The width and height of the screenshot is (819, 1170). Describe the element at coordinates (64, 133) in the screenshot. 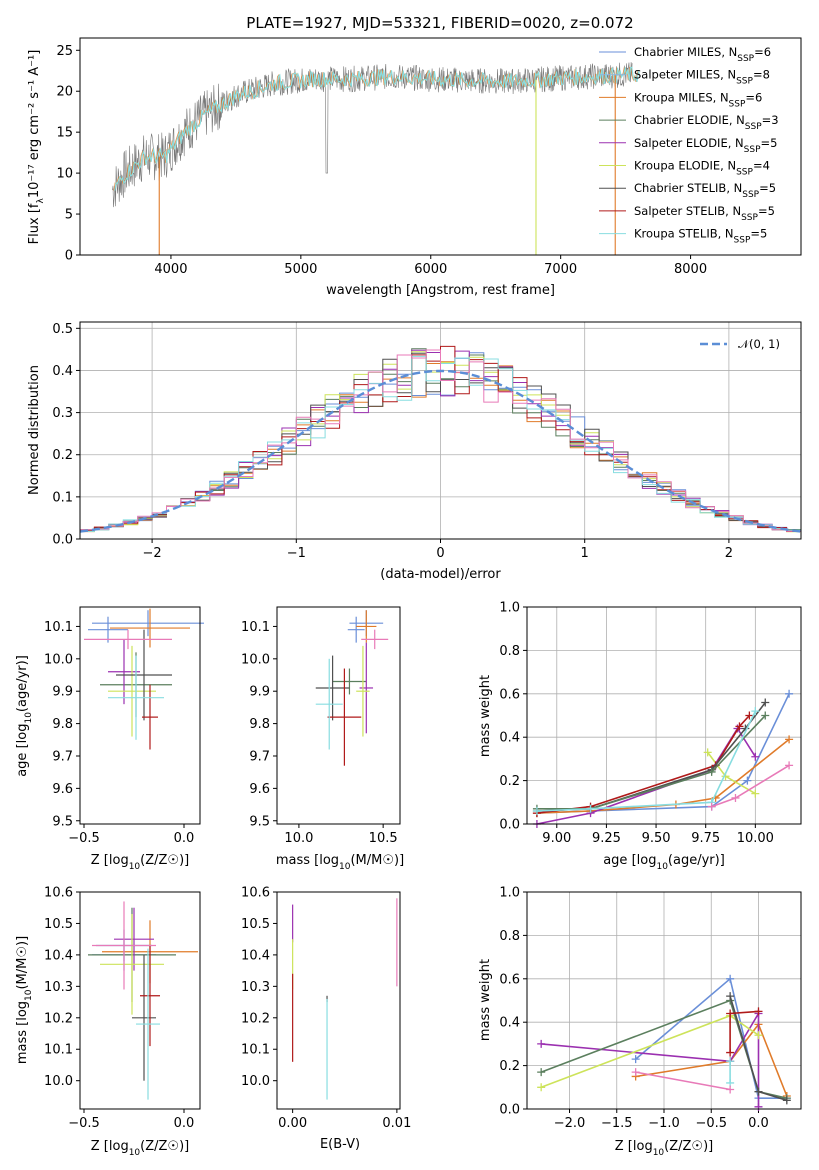

I see `spectrum-ytick-label: 15` at that location.